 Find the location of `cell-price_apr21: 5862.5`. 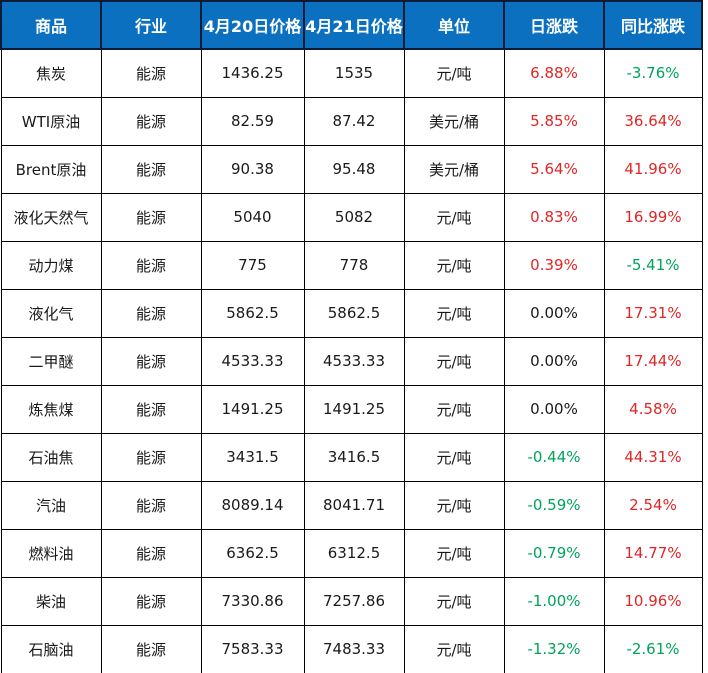

cell-price_apr21: 5862.5 is located at coordinates (354, 313).